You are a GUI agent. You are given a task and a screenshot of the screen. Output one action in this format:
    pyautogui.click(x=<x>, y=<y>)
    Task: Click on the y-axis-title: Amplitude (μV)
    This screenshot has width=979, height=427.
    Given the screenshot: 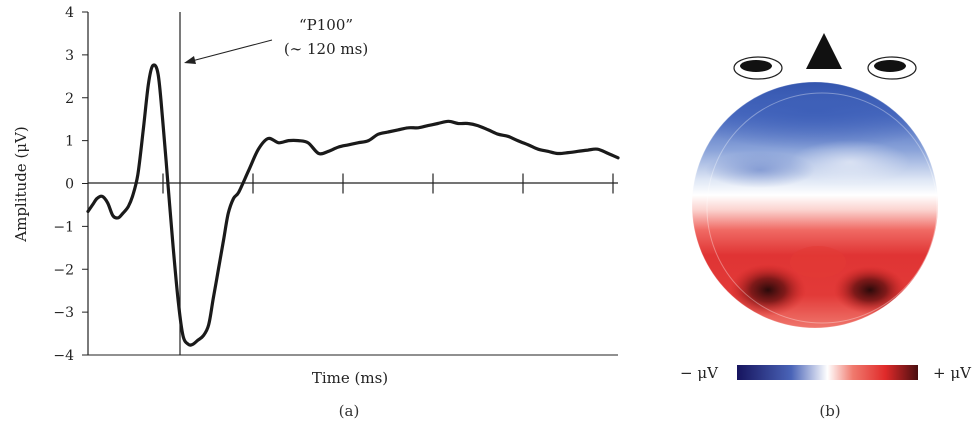 What is the action you would take?
    pyautogui.click(x=21, y=184)
    